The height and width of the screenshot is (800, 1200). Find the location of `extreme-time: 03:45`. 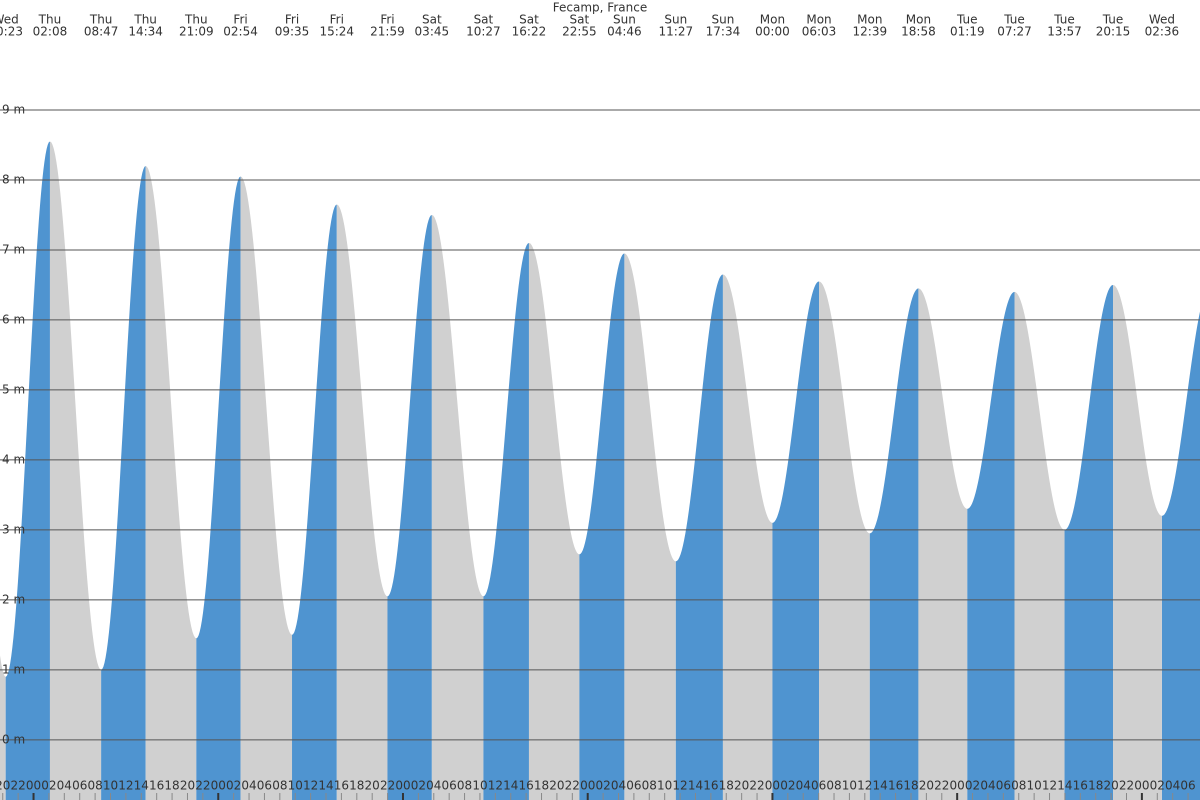

extreme-time: 03:45 is located at coordinates (432, 32).